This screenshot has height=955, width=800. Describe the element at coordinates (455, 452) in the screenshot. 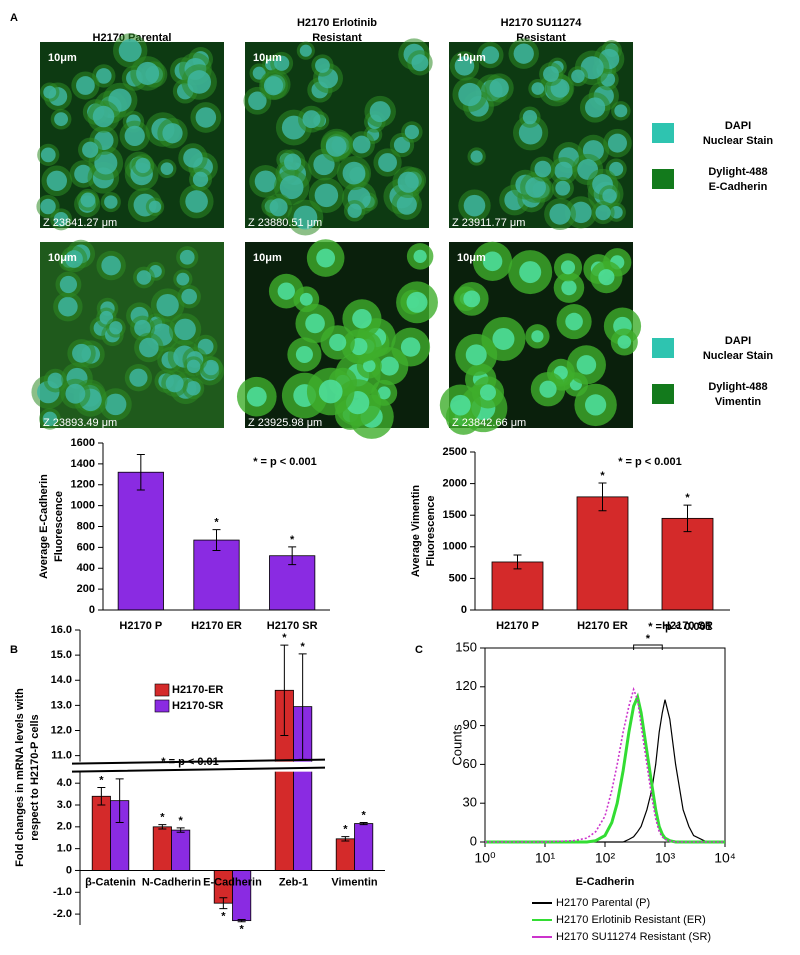

I see `y-tick-label: 2500` at that location.